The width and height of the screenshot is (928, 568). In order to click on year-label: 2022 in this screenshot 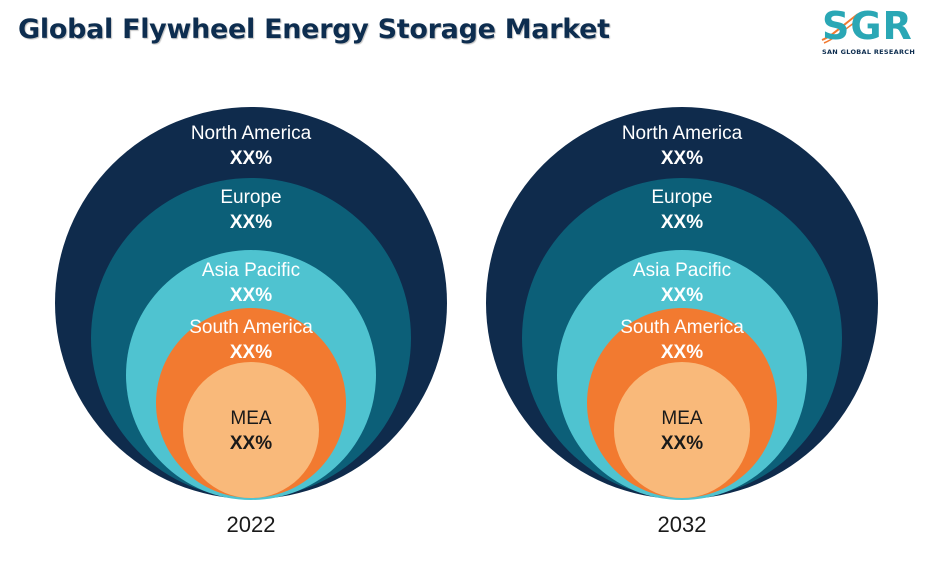, I will do `click(251, 524)`.